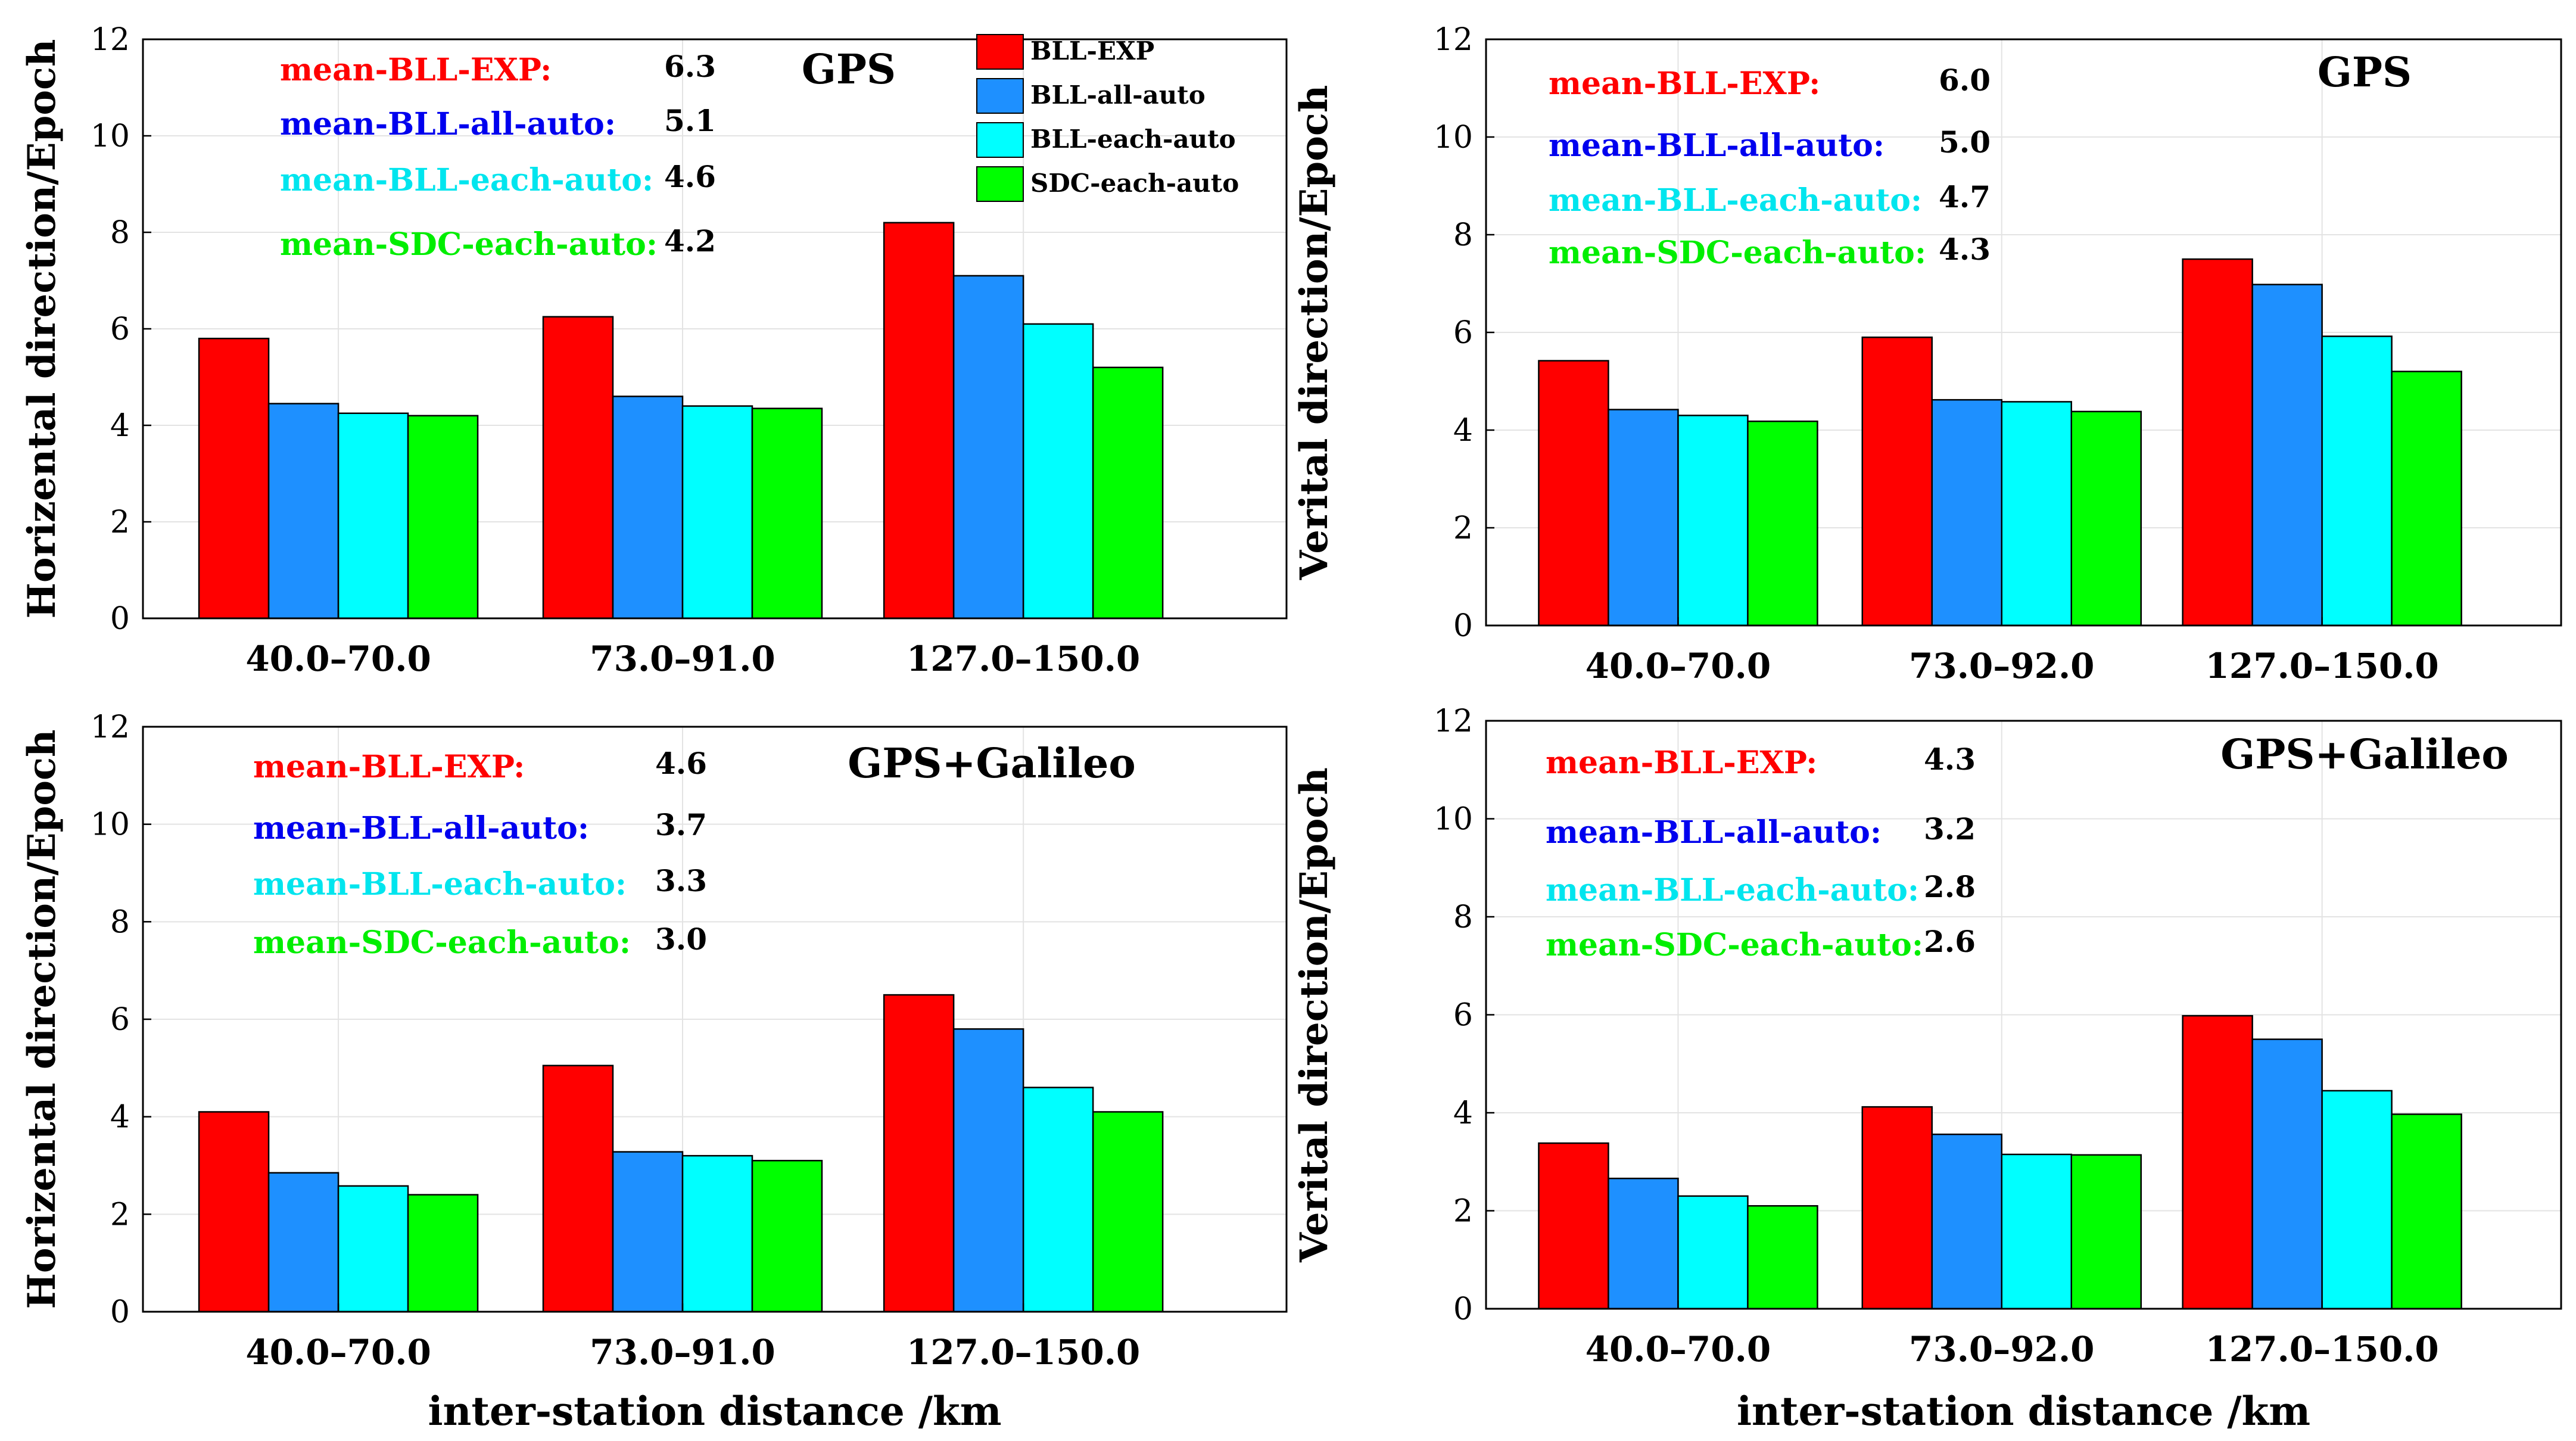 This screenshot has height=1441, width=2576. I want to click on mean-value-3: 3.3, so click(681, 880).